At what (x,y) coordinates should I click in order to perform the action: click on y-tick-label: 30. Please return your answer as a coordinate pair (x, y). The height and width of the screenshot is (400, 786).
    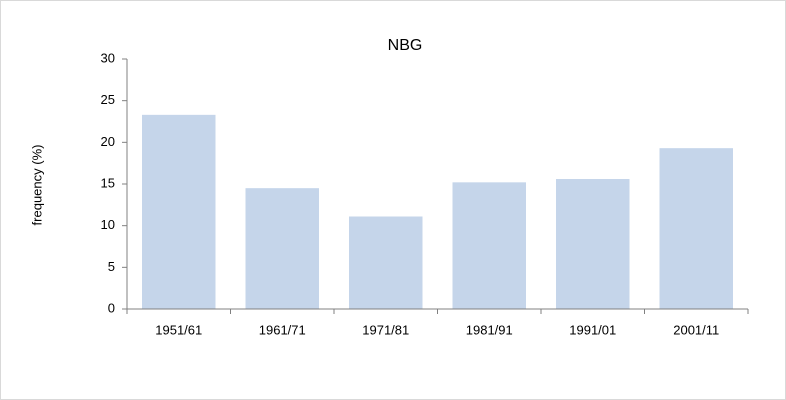
    Looking at the image, I should click on (108, 57).